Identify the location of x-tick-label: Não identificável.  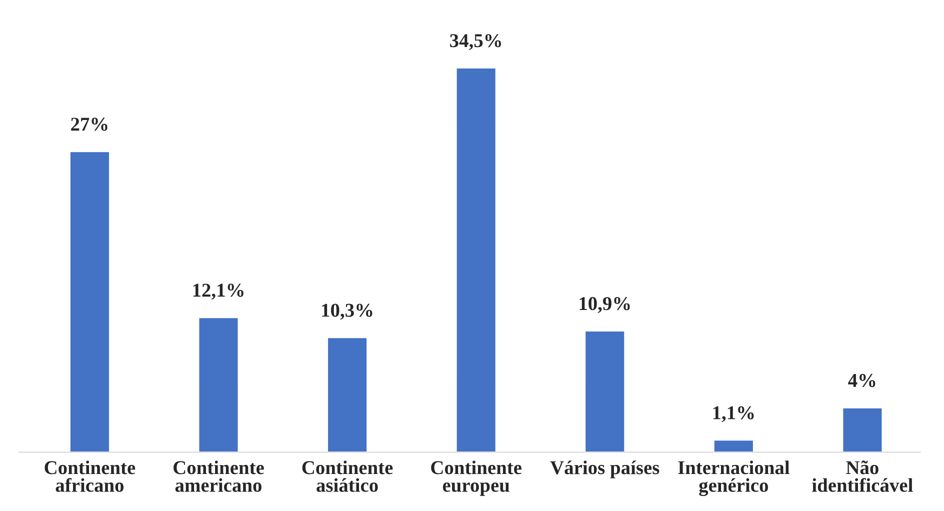
(862, 476).